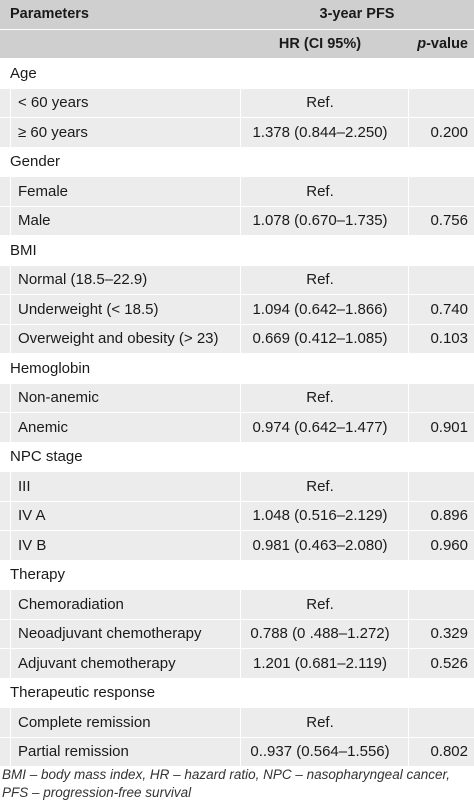 This screenshot has width=474, height=804. I want to click on row-label: Chemoradiation, so click(71, 604).